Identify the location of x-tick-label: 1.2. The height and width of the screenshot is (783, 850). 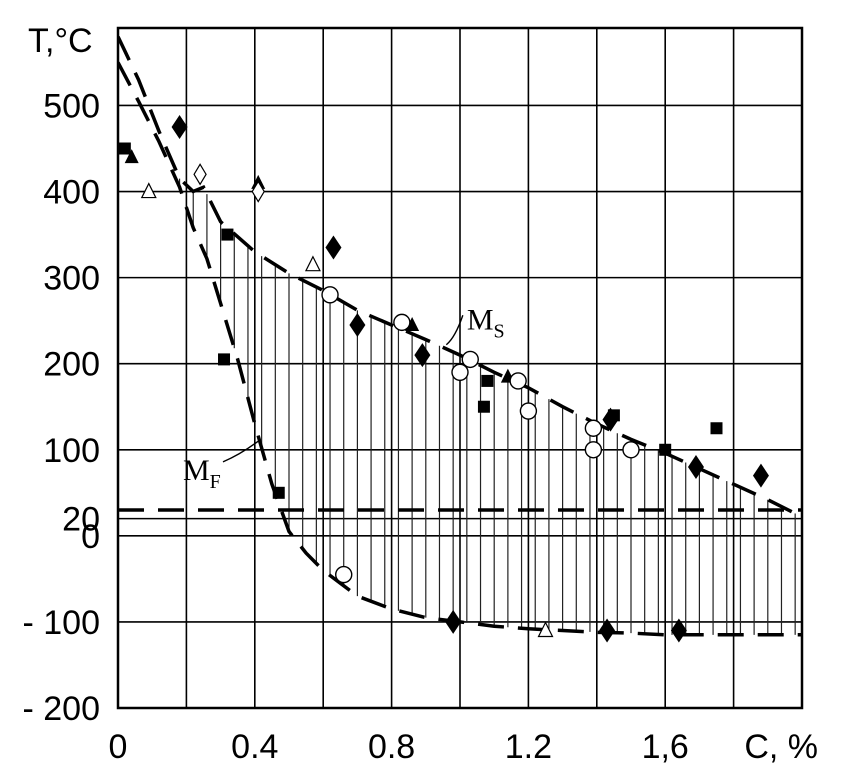
(528, 747).